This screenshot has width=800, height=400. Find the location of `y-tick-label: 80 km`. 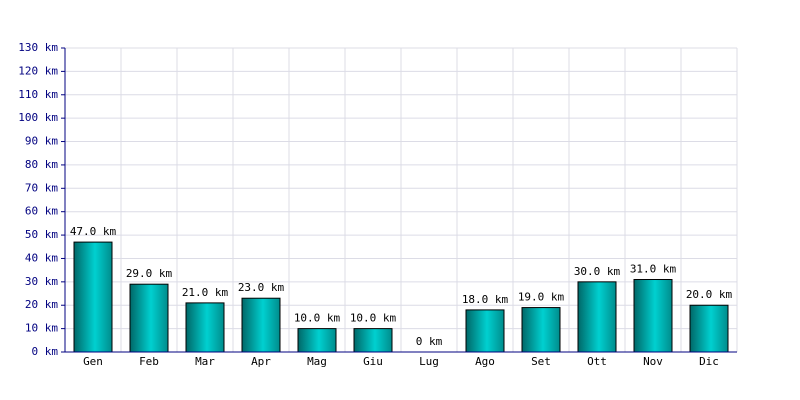

y-tick-label: 80 km is located at coordinates (41, 164).